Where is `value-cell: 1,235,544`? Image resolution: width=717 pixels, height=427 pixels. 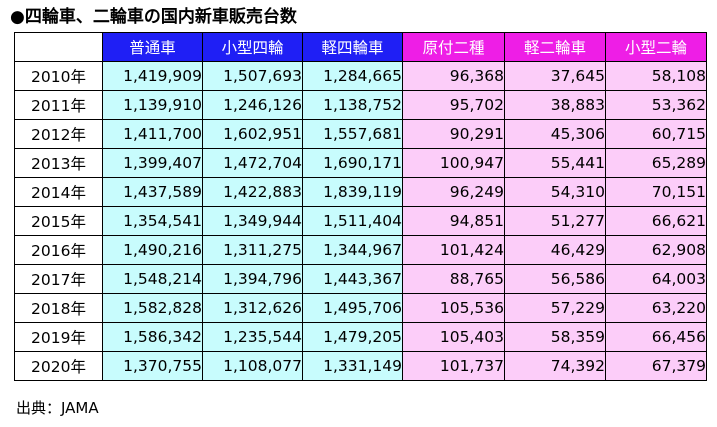
value-cell: 1,235,544 is located at coordinates (252, 337).